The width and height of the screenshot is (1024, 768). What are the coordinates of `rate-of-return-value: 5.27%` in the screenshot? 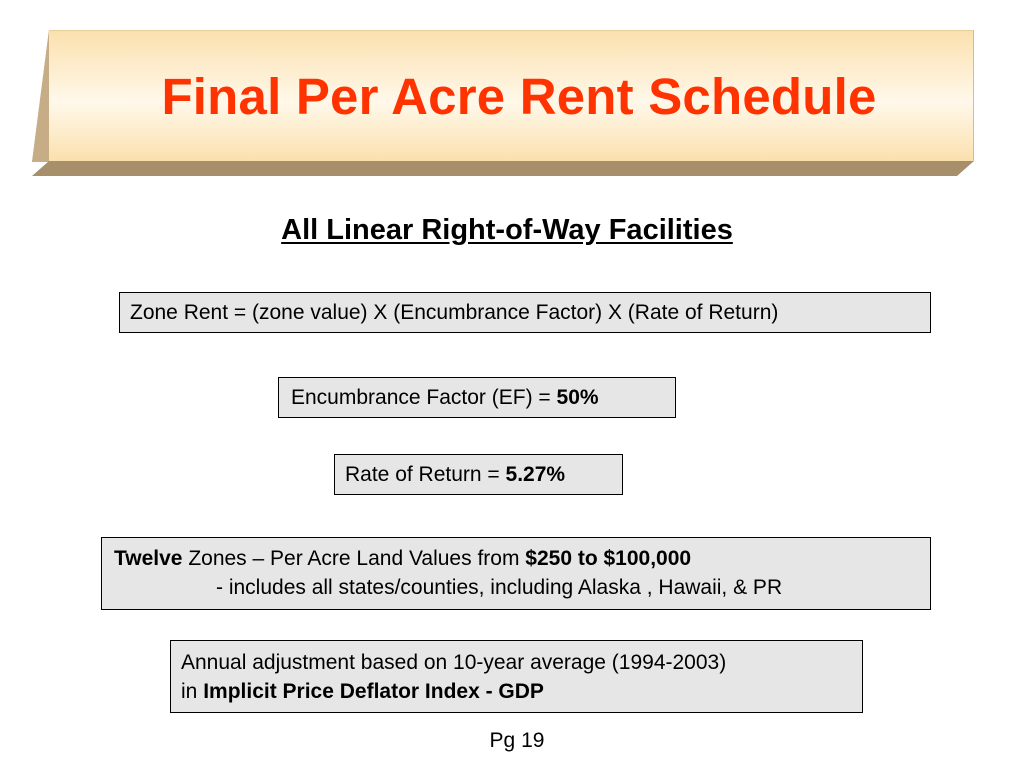 It's located at (535, 474).